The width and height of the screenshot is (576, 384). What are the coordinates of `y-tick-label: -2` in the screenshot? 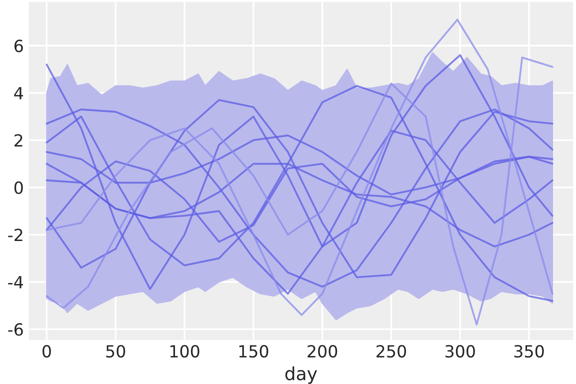 It's located at (15, 235).